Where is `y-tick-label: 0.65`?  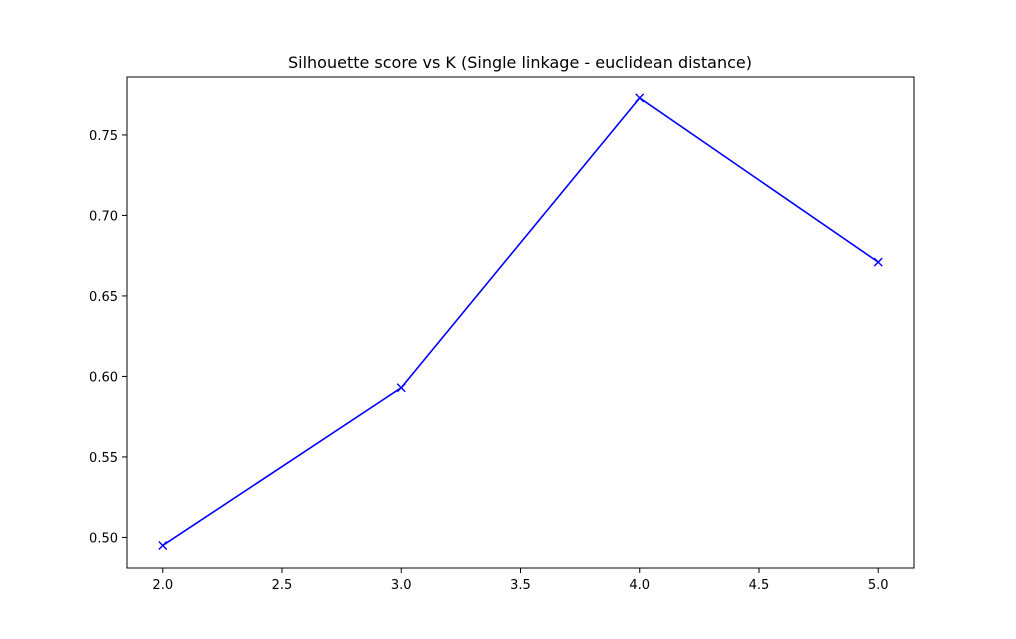 y-tick-label: 0.65 is located at coordinates (103, 297).